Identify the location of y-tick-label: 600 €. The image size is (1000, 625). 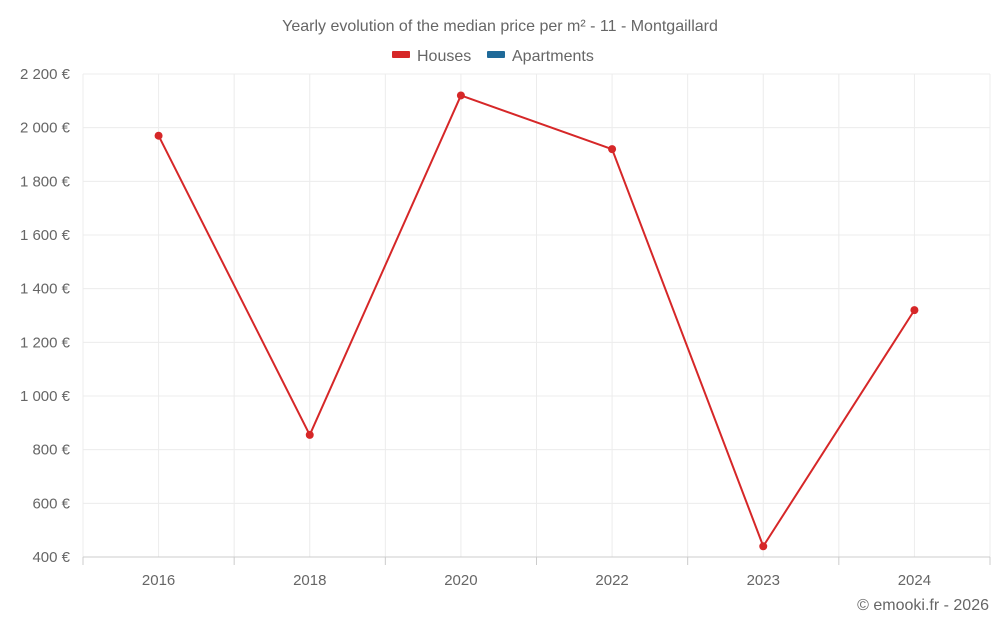
(51, 503).